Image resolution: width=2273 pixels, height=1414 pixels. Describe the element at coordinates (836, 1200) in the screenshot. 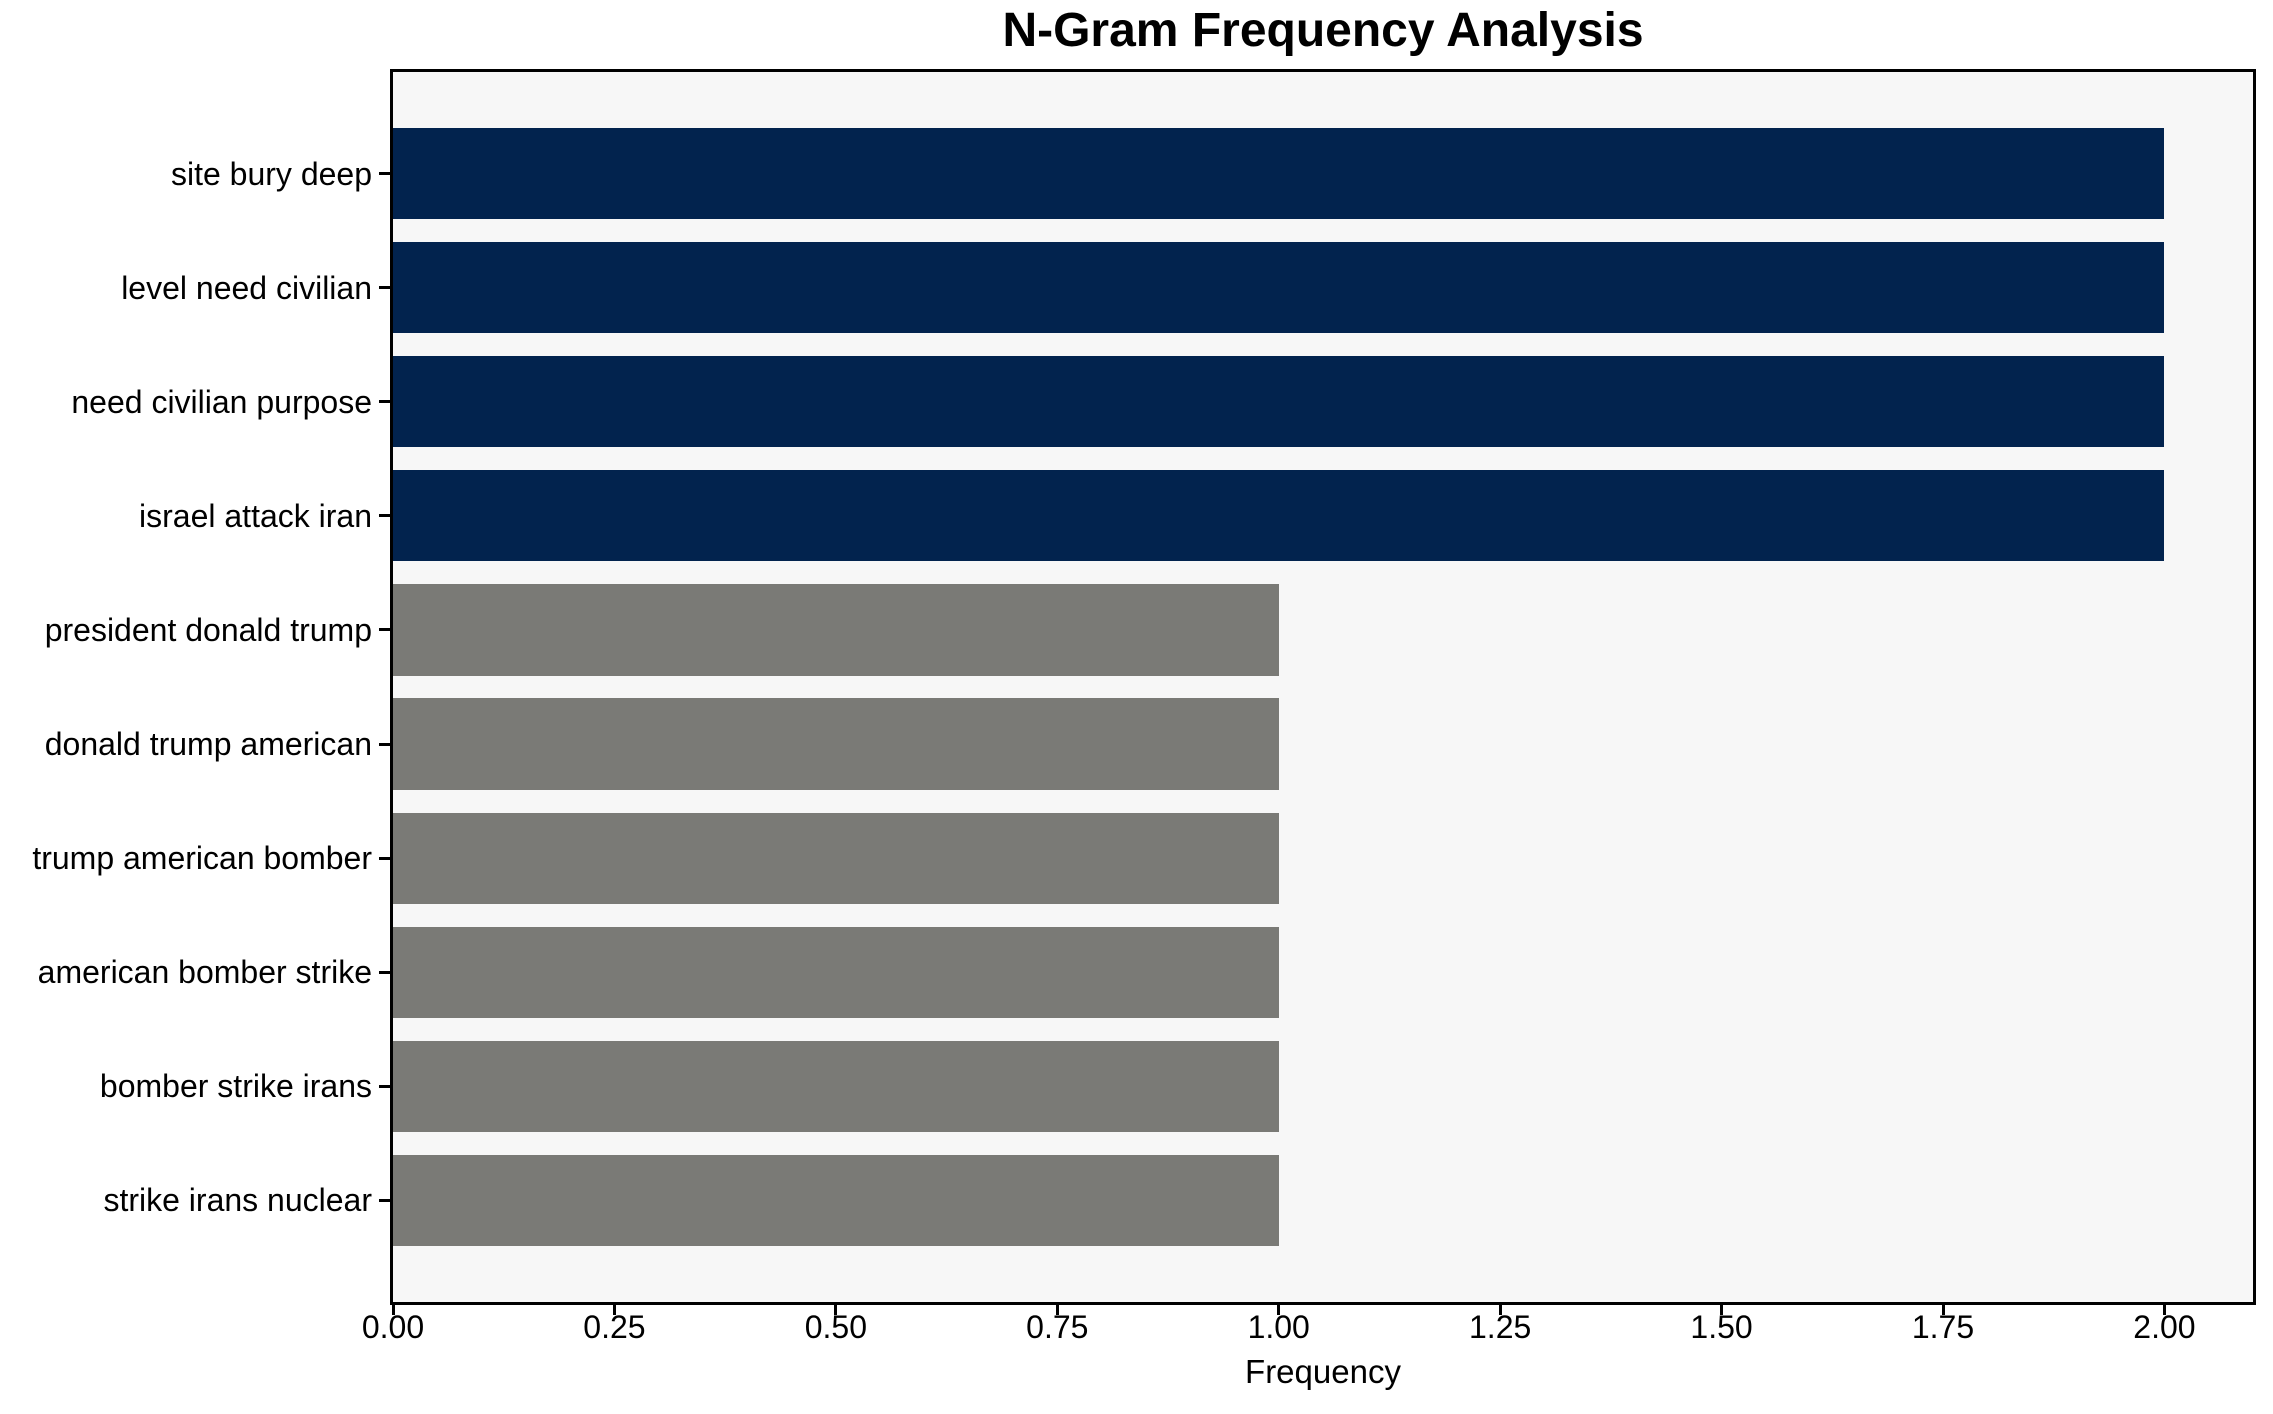

I see `bar-strike-irans-nuclear` at that location.